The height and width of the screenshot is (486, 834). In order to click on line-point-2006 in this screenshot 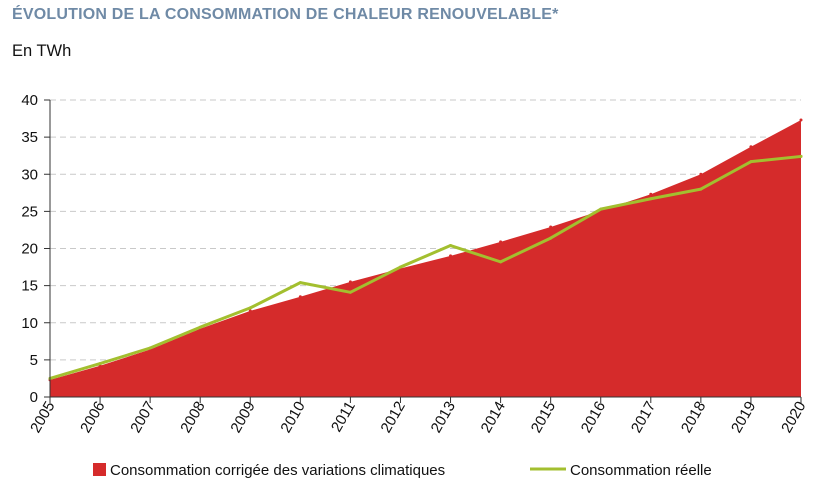, I will do `click(100, 364)`.